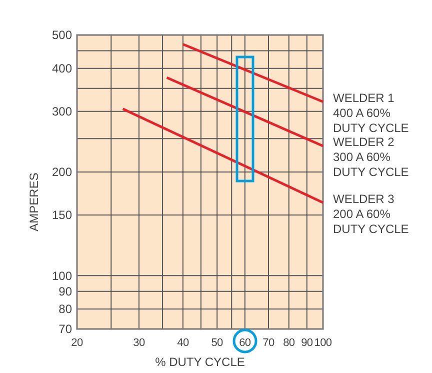 The image size is (432, 373). What do you see at coordinates (200, 362) in the screenshot?
I see `x-axis-title: % DUTY CYCLE` at bounding box center [200, 362].